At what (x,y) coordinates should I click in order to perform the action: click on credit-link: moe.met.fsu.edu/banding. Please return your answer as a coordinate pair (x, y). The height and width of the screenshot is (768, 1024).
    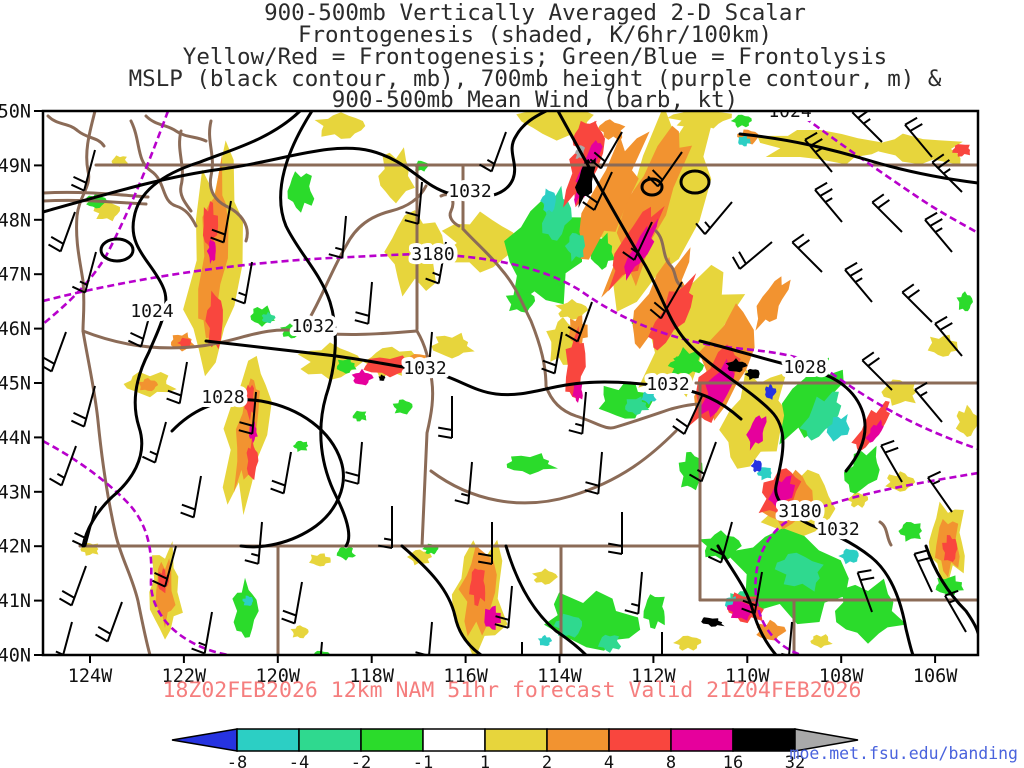
    Looking at the image, I should click on (904, 753).